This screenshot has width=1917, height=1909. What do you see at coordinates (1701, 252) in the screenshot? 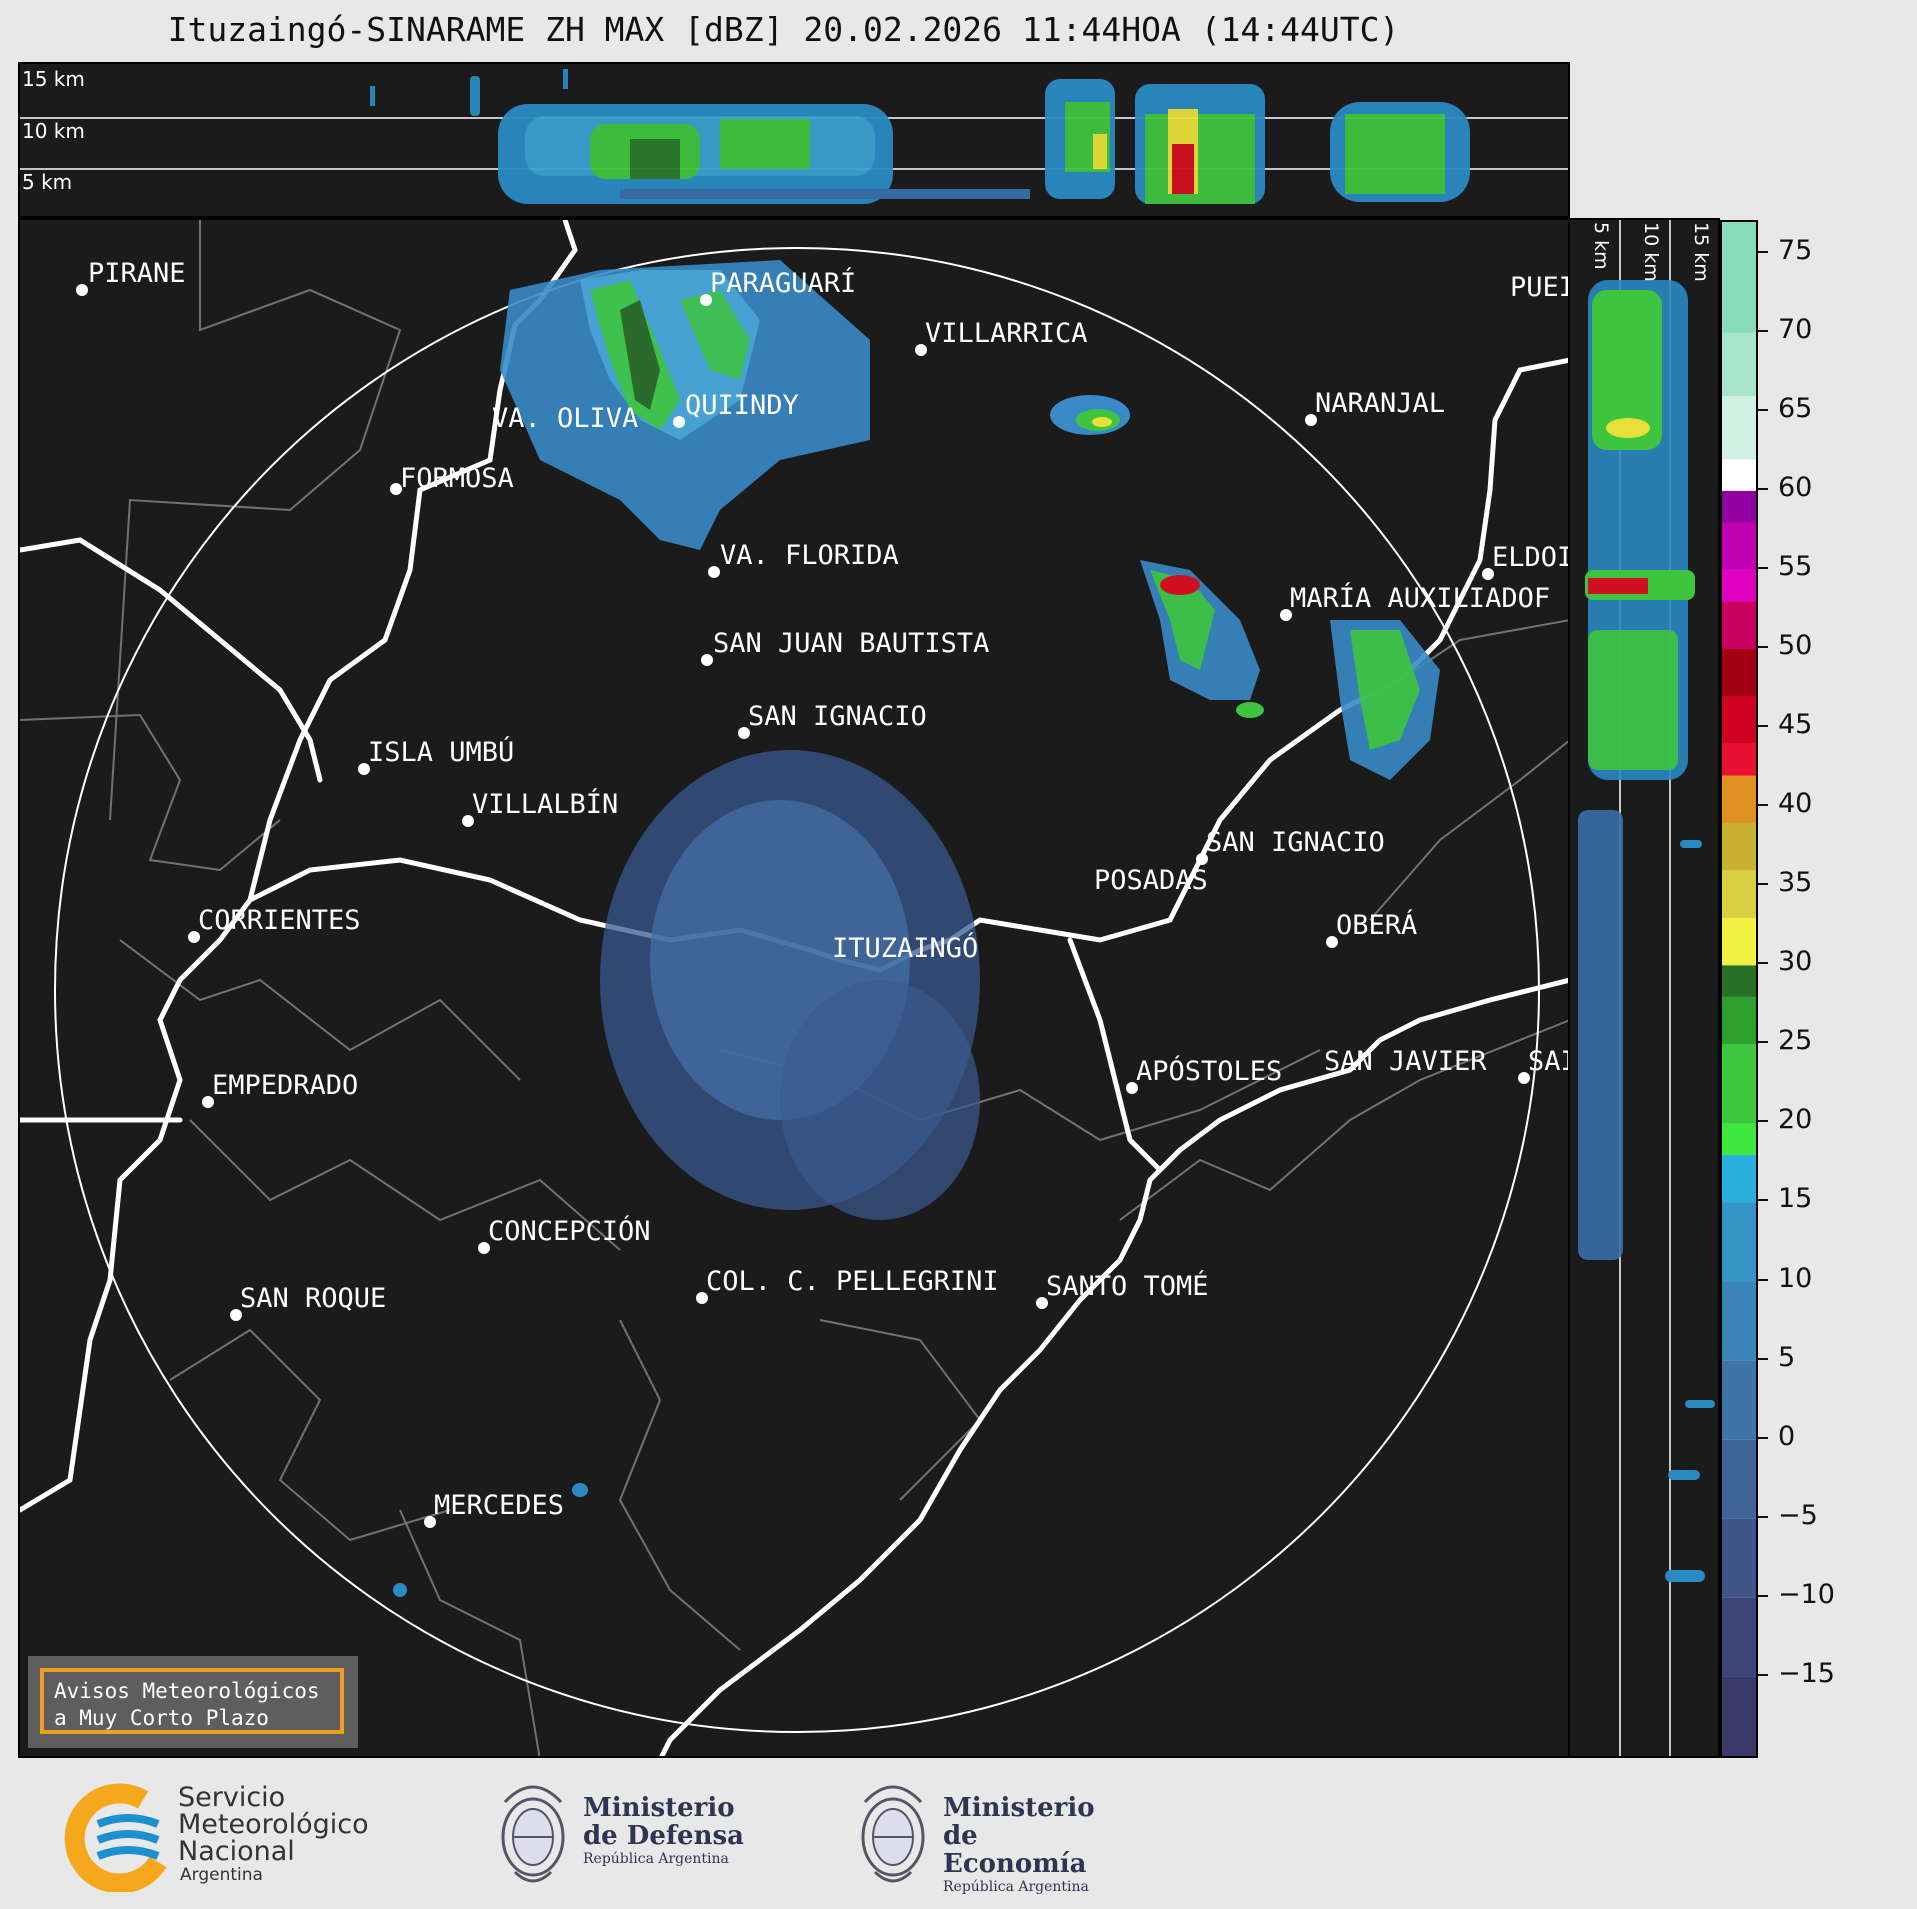
I see `side-alt-15km: 15 km` at bounding box center [1701, 252].